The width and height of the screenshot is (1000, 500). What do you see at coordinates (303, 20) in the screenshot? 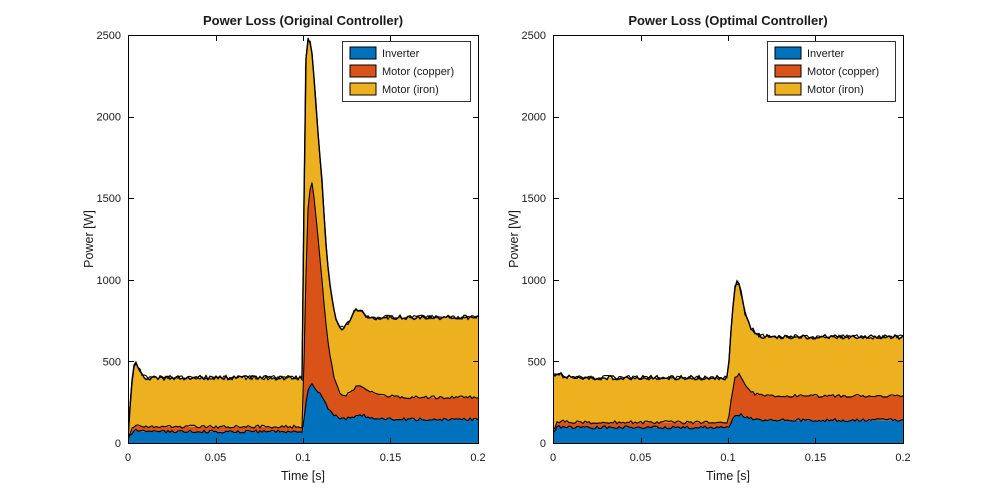
I see `chart-title: Power Loss (Original Controller)` at bounding box center [303, 20].